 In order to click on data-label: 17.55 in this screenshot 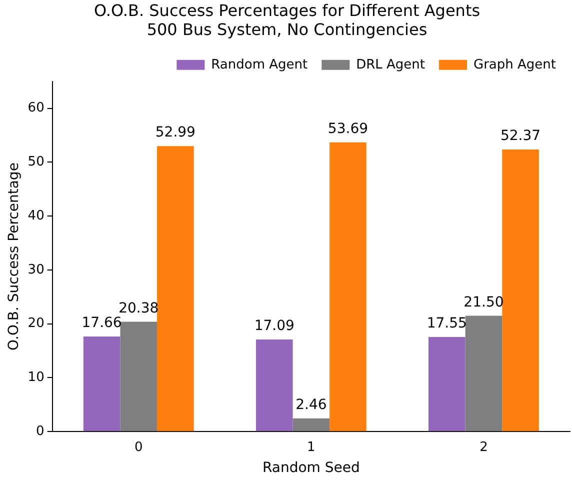, I will do `click(446, 324)`.